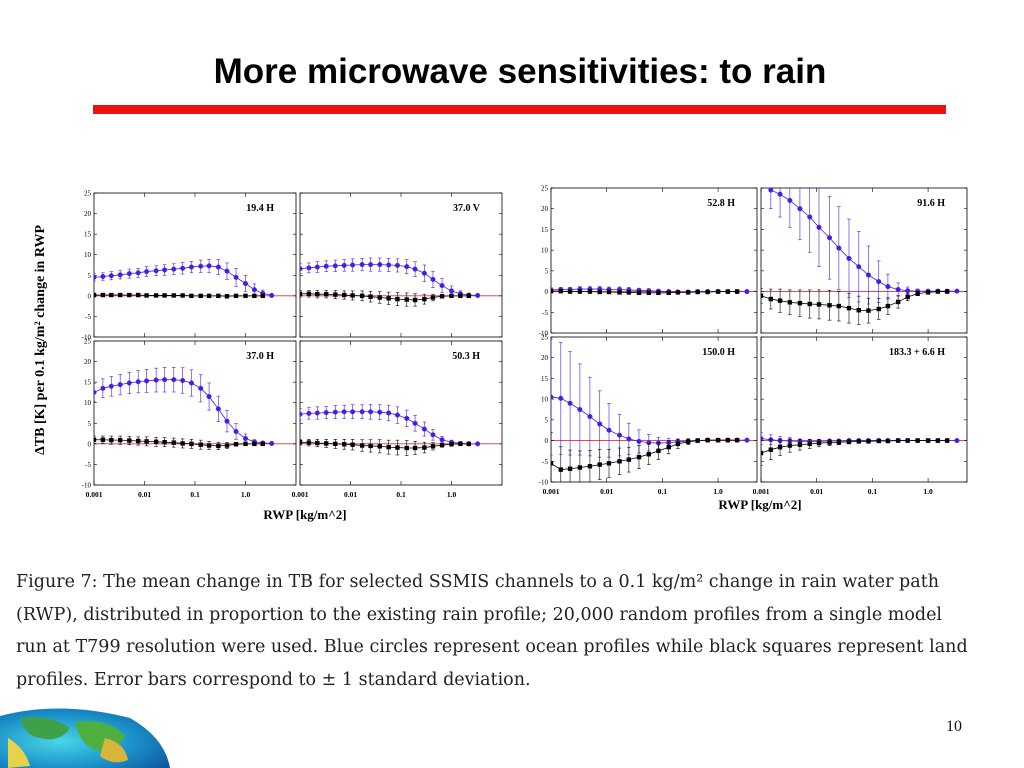  What do you see at coordinates (467, 208) in the screenshot?
I see `channel-label: 37.0 V` at bounding box center [467, 208].